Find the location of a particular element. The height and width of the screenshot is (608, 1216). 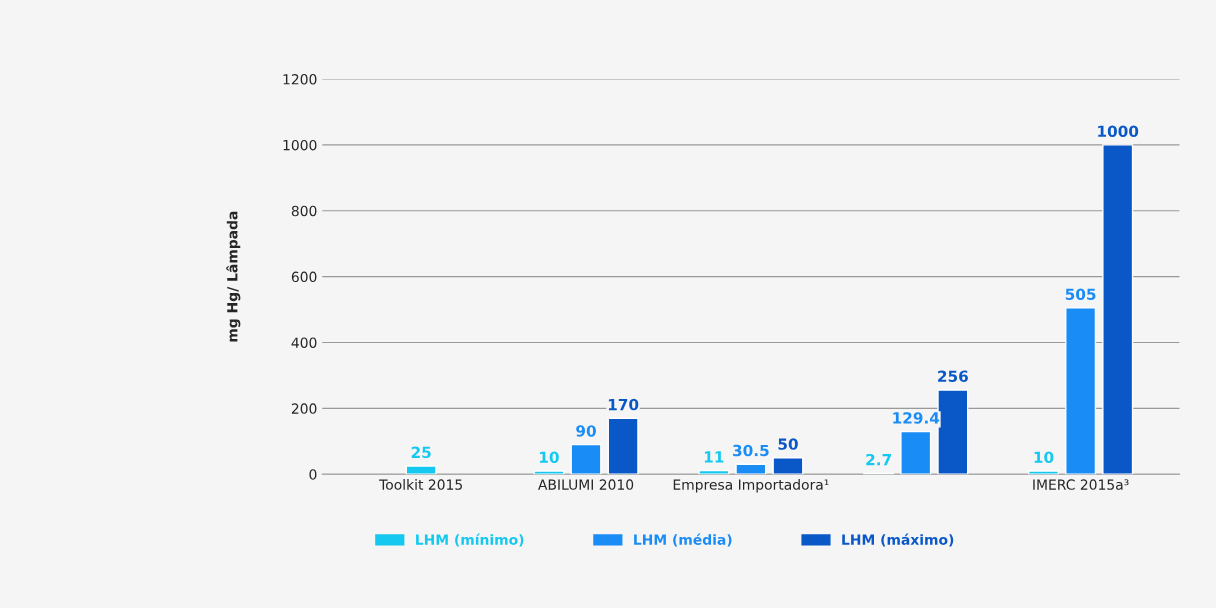

y-axis-title: mg Hg/ Lâmpada is located at coordinates (233, 276).